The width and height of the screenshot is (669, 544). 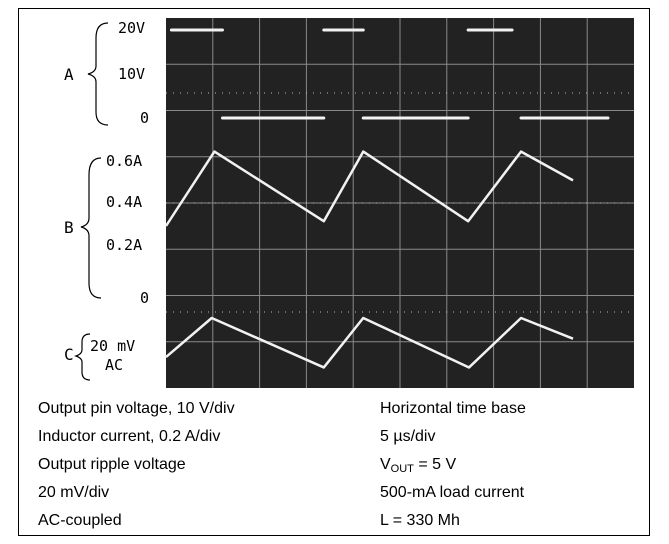 What do you see at coordinates (91, 228) in the screenshot?
I see `channel-b-brace` at bounding box center [91, 228].